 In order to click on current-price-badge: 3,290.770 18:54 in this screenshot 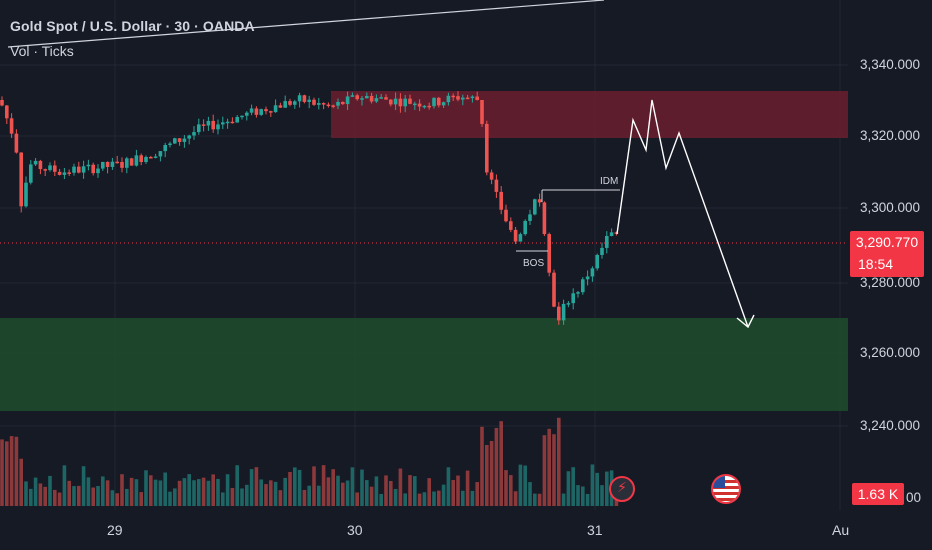, I will do `click(887, 254)`.